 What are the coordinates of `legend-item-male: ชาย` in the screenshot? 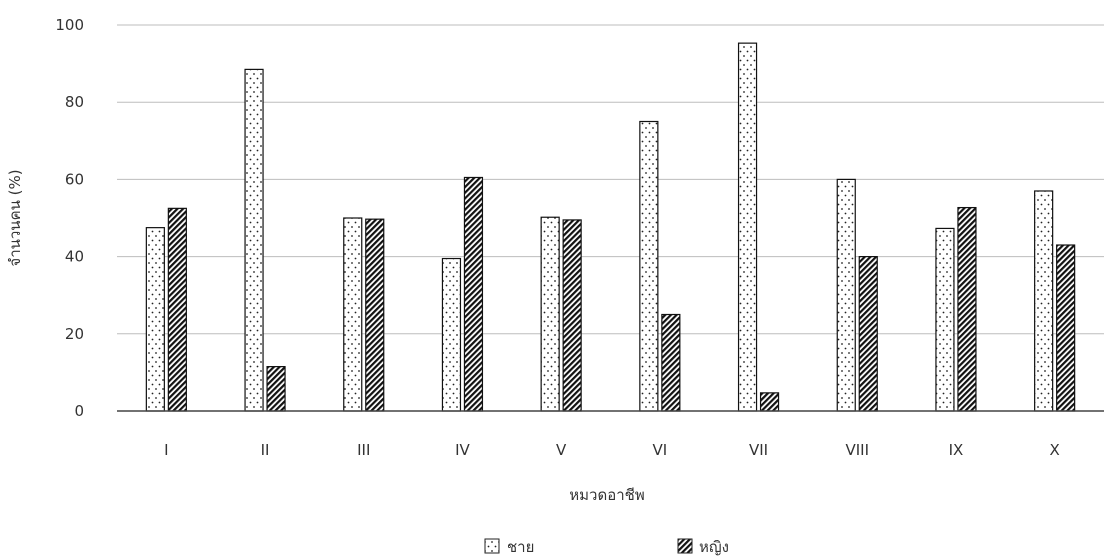 It's located at (509, 547).